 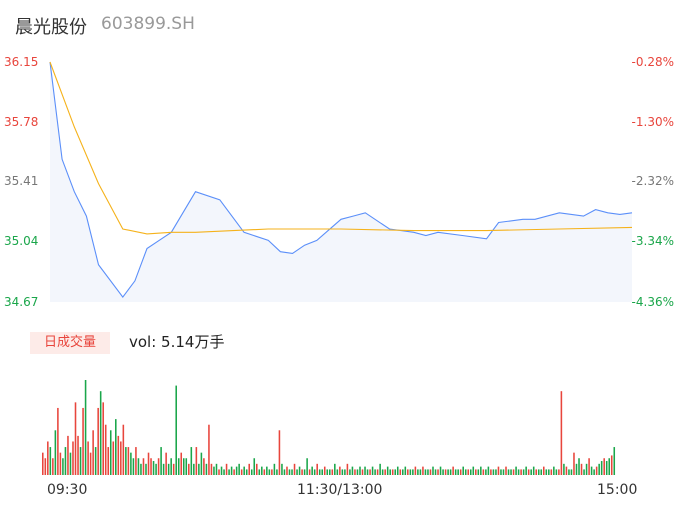 What do you see at coordinates (21, 62) in the screenshot?
I see `price-tick-1: 36.15` at bounding box center [21, 62].